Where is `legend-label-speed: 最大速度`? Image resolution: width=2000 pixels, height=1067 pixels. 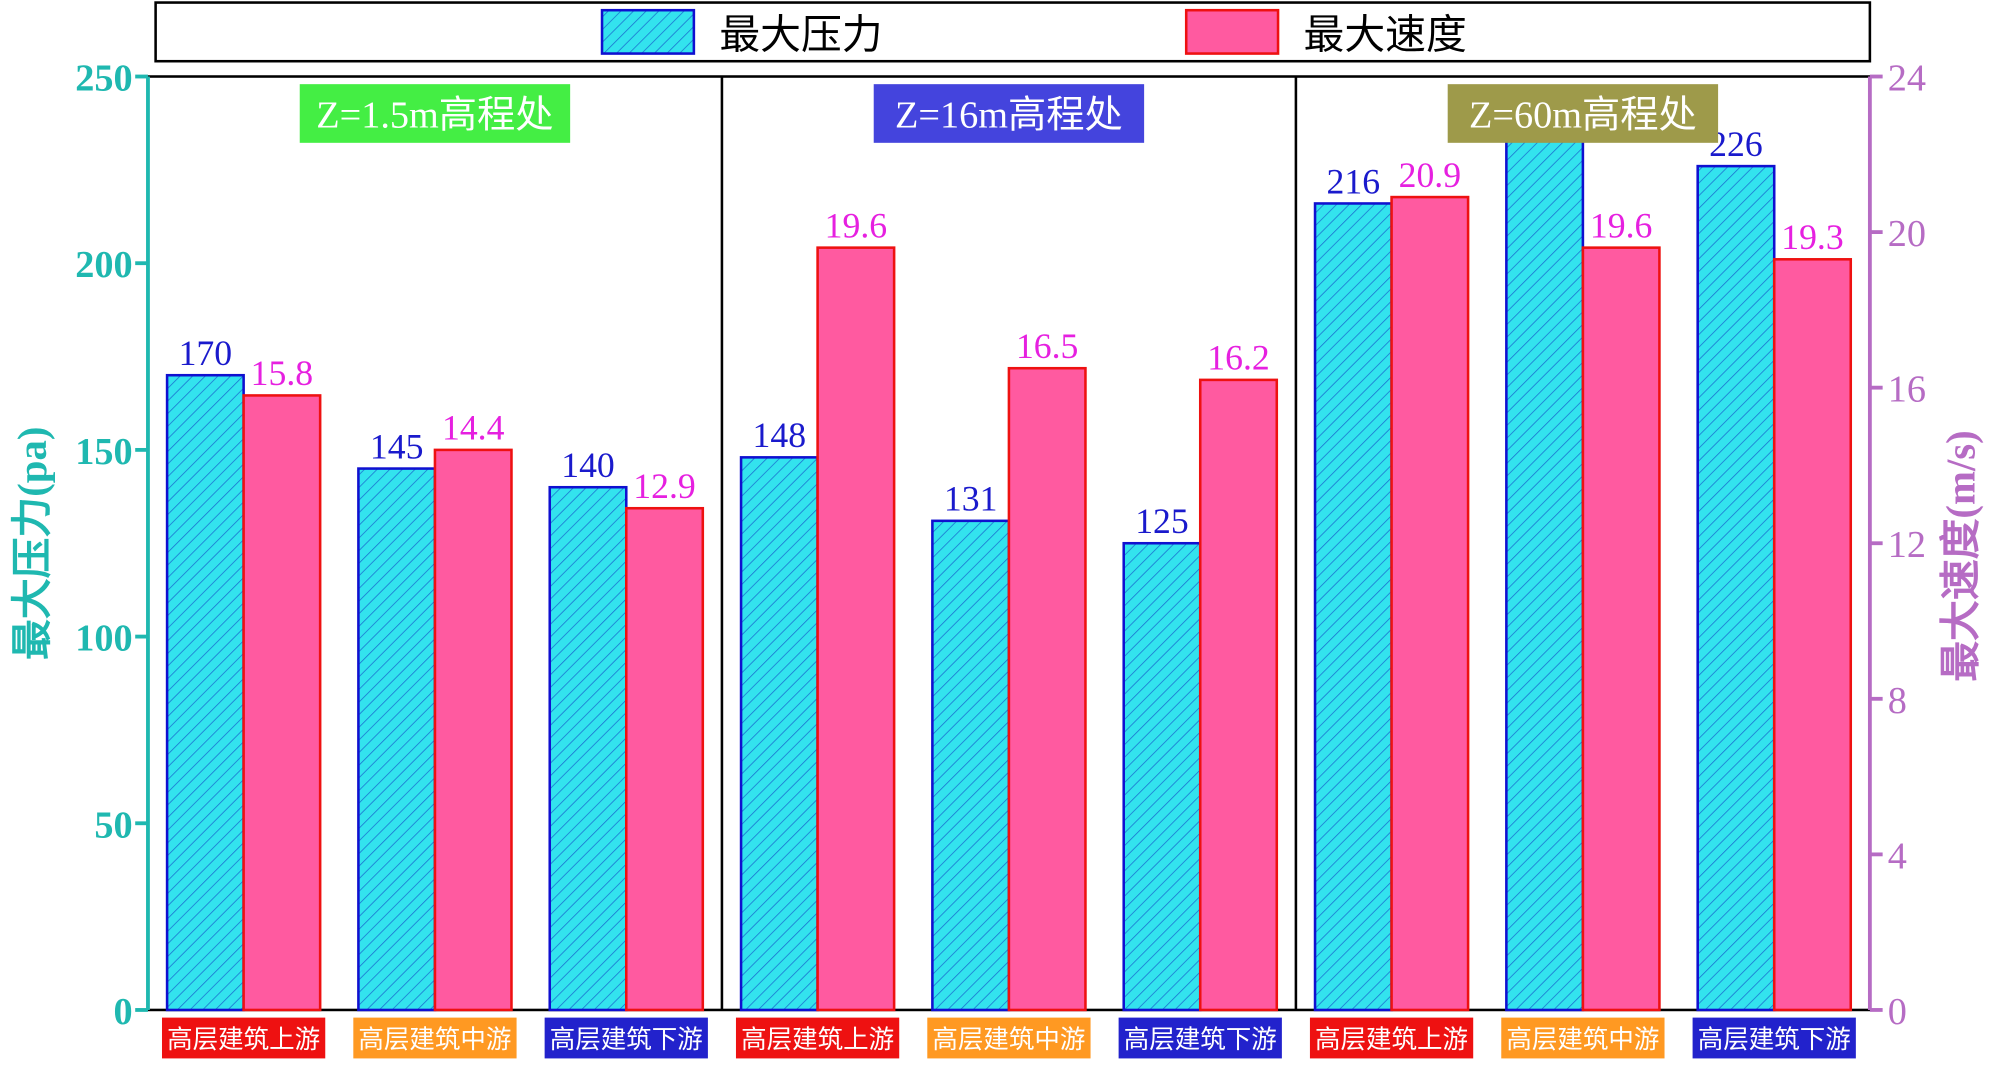 legend-label-speed: 最大速度 is located at coordinates (1385, 34).